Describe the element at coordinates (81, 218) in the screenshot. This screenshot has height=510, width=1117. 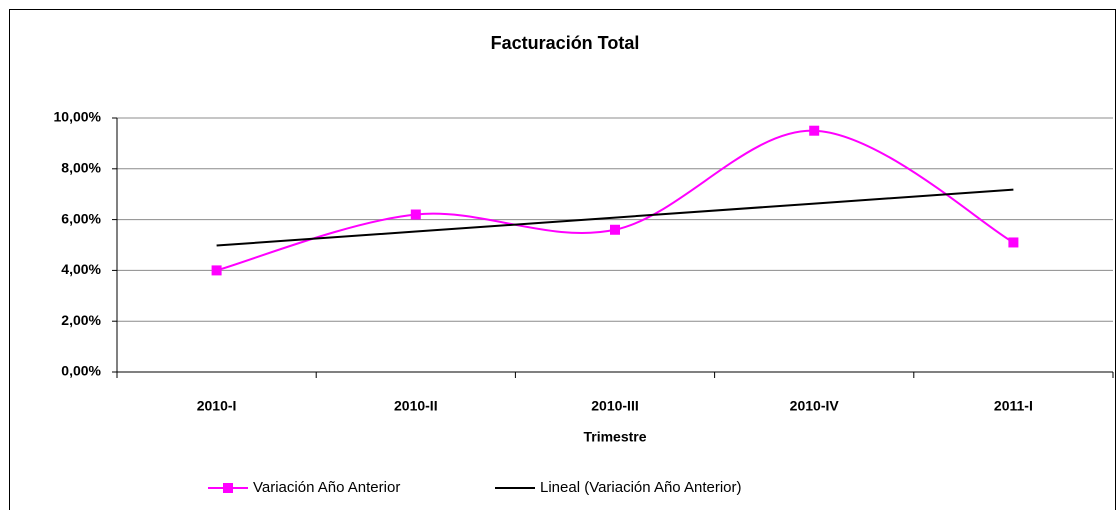
I see `y-tick-label: 6,00%` at that location.